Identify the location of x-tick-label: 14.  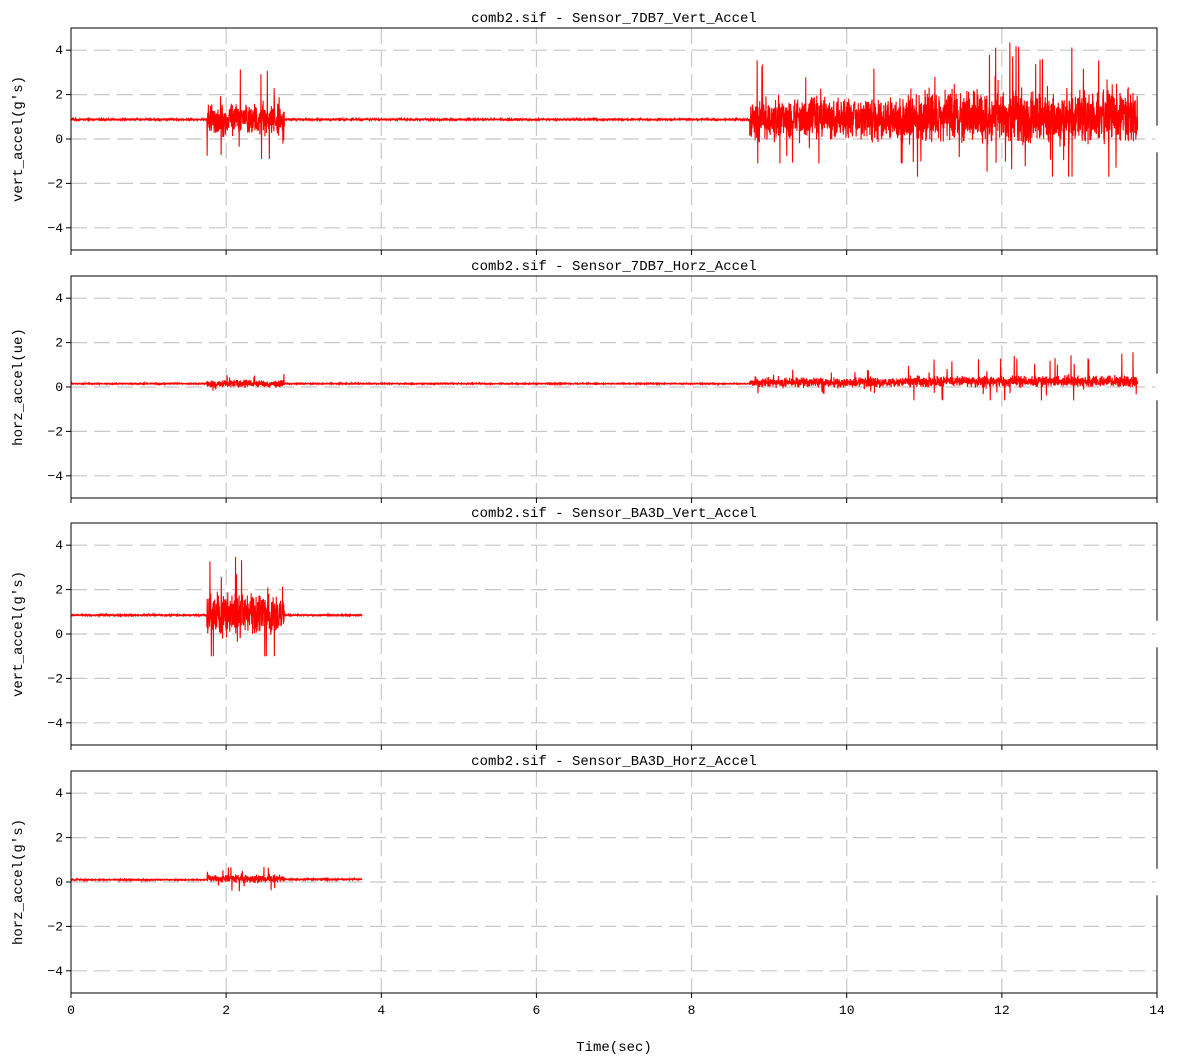
(1157, 1010).